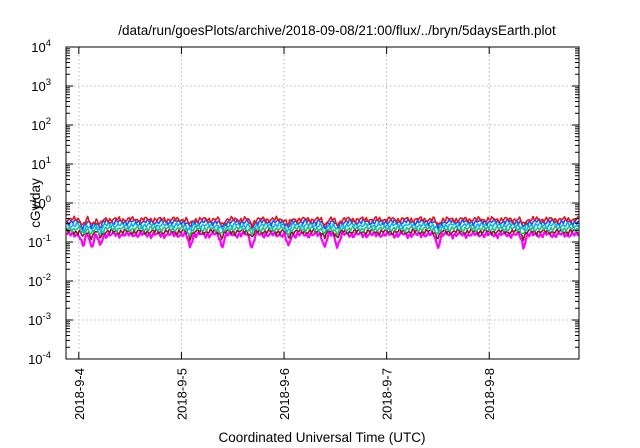 The image size is (640, 448). What do you see at coordinates (489, 394) in the screenshot?
I see `x-tick-label: 2018-9-8` at bounding box center [489, 394].